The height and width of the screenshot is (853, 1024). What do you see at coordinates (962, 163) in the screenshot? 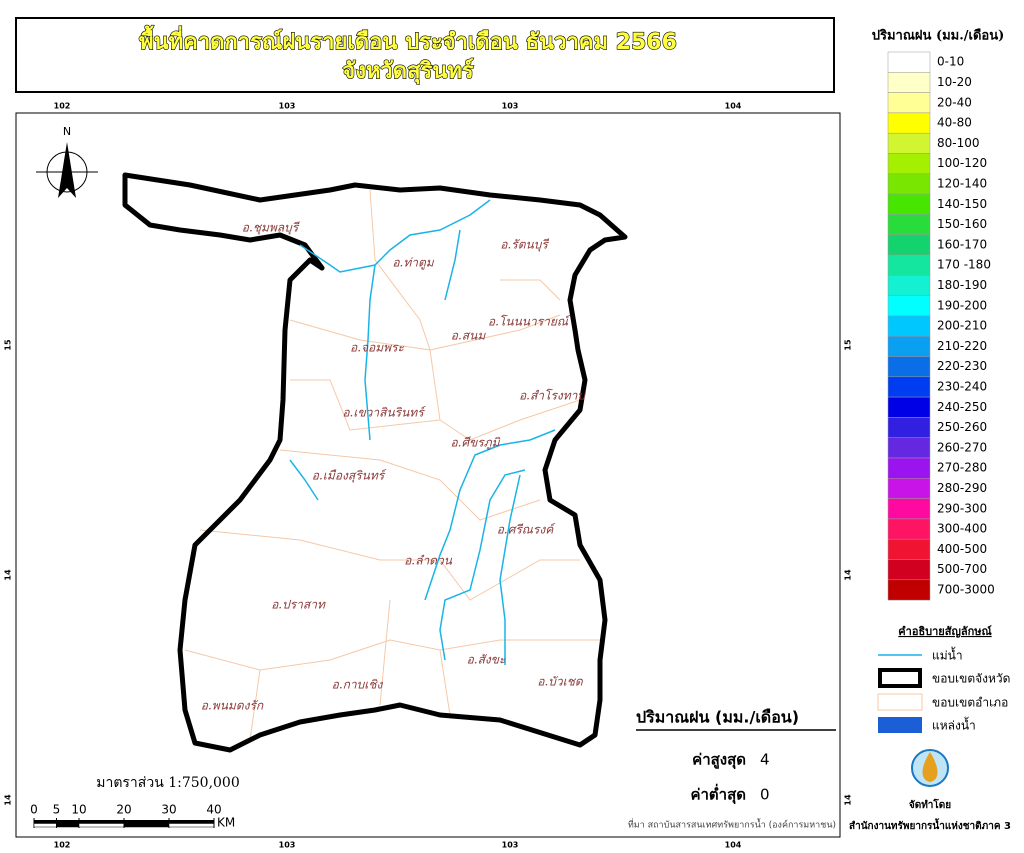
I see `legend-label: 100-120` at bounding box center [962, 163].